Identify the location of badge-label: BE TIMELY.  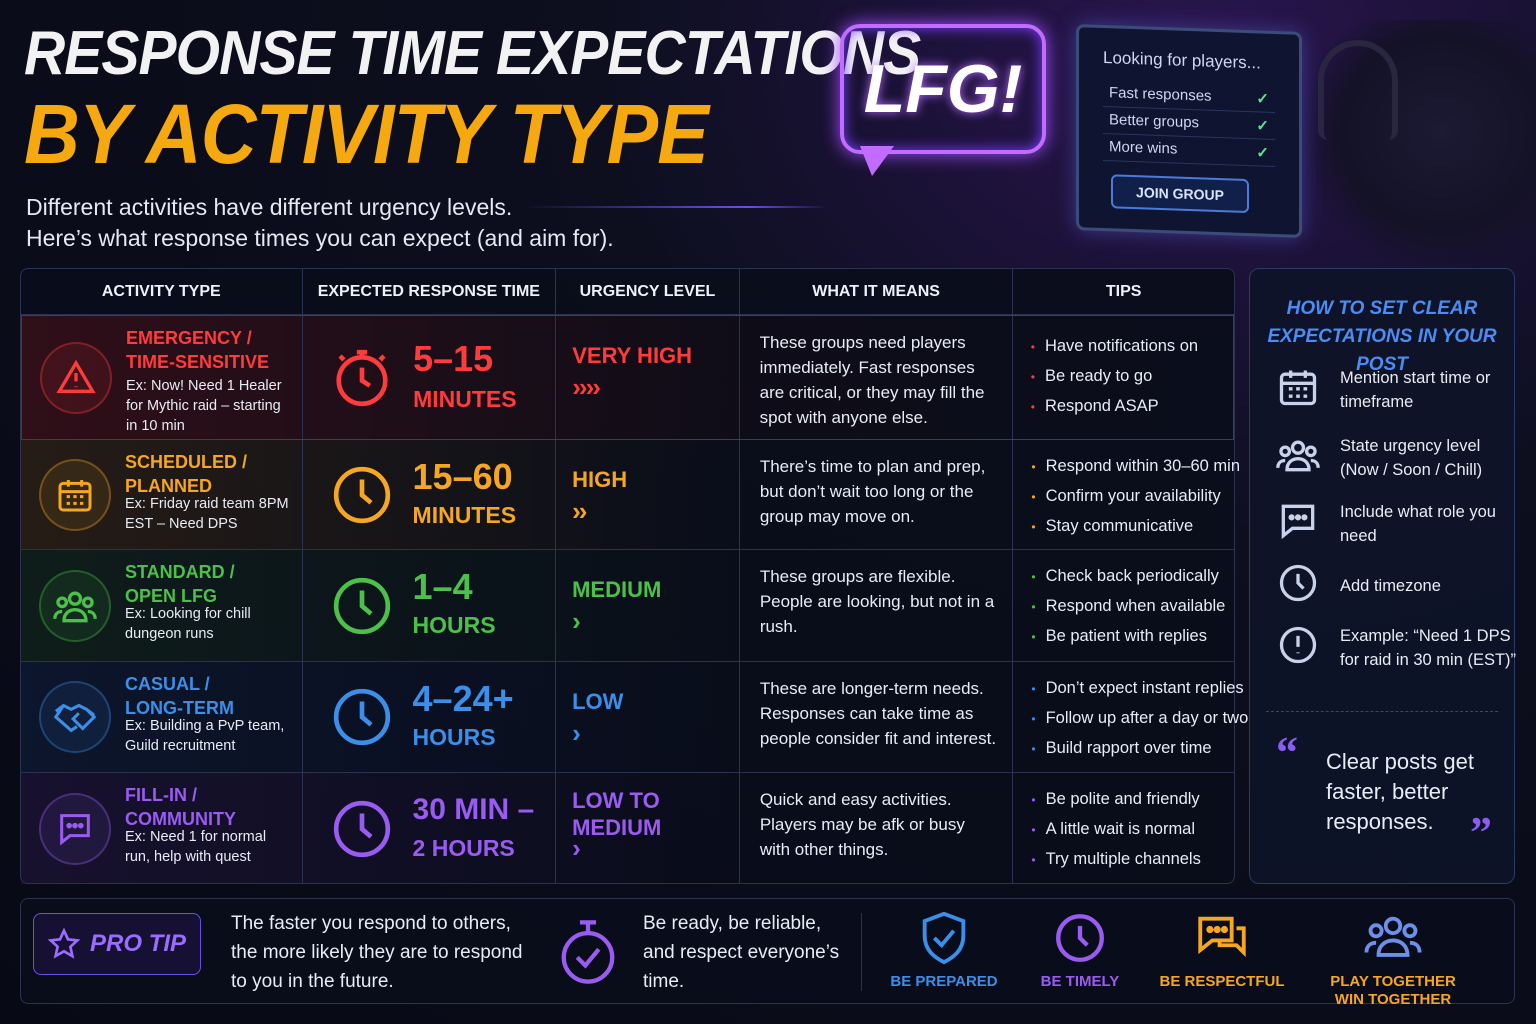
(1080, 981).